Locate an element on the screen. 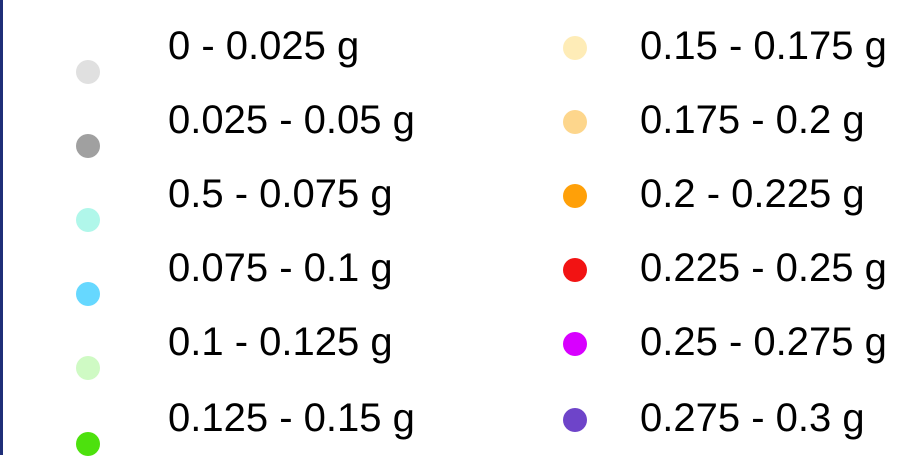 Image resolution: width=909 pixels, height=456 pixels. legend-item: 0.15 - 0.175 g is located at coordinates (684, 48).